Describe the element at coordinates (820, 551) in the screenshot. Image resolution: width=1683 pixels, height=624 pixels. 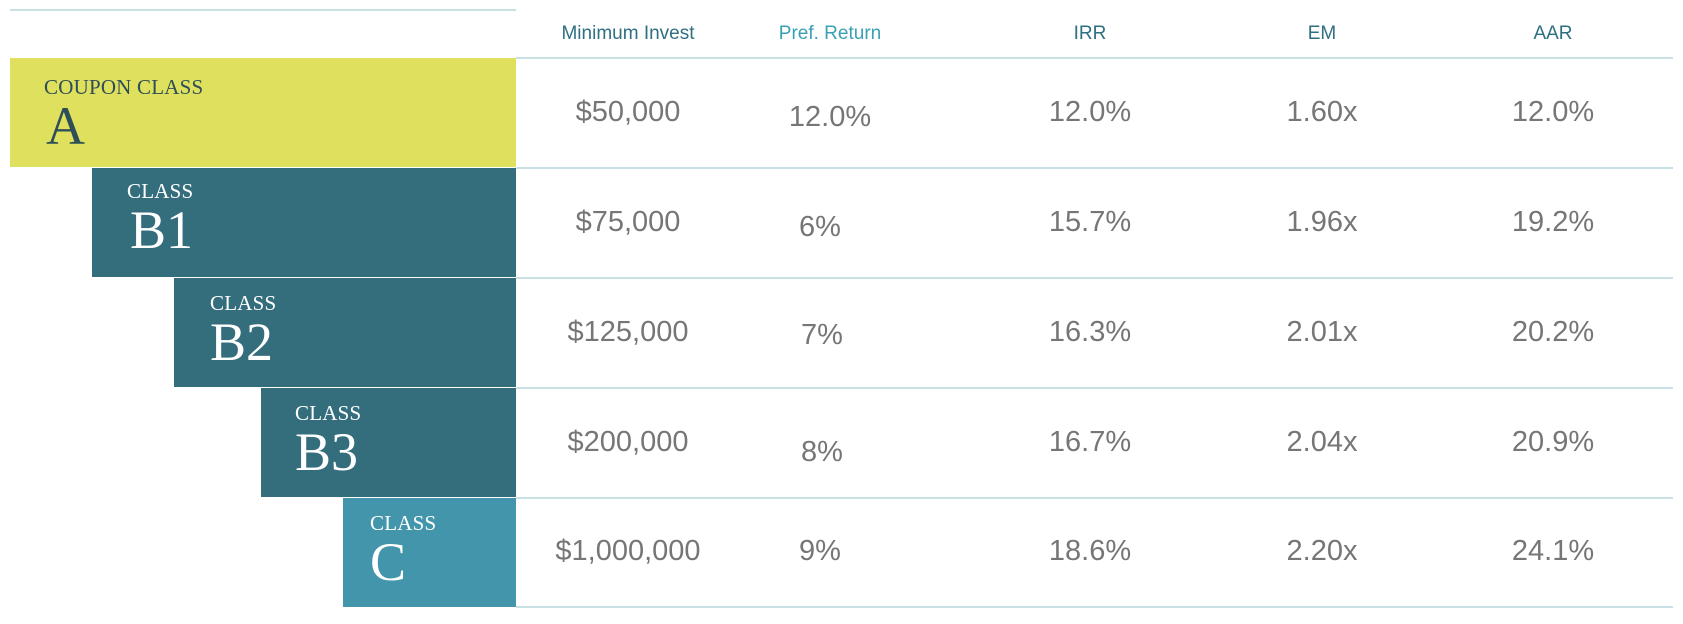
I see `row-c-pref-return: 9%` at that location.